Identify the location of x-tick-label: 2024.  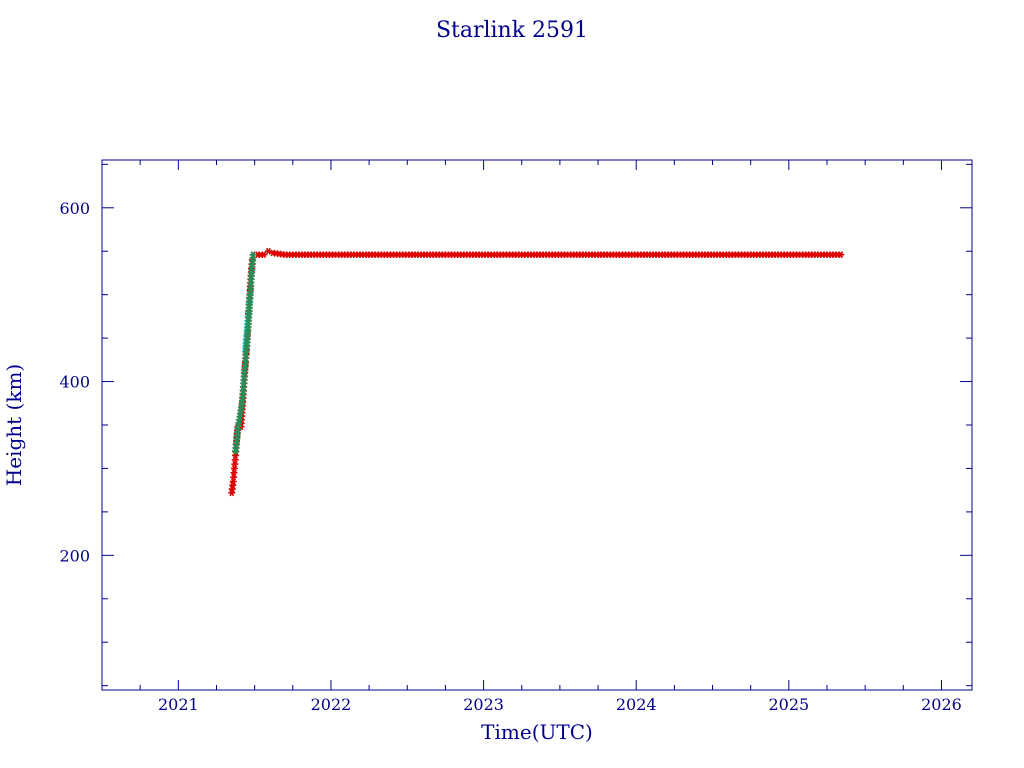
(636, 704).